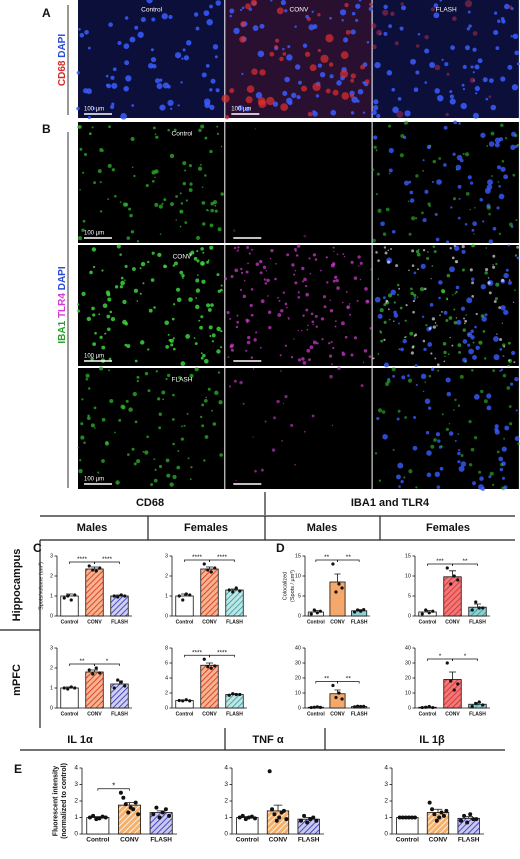 This screenshot has height=859, width=520. Describe the element at coordinates (46, 13) in the screenshot. I see `panel-letter: A` at that location.